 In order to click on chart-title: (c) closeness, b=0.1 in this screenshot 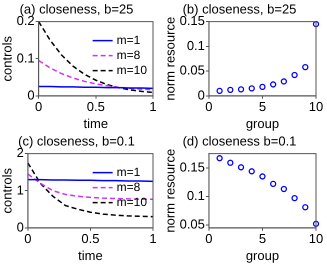, I will do `click(76, 140)`.